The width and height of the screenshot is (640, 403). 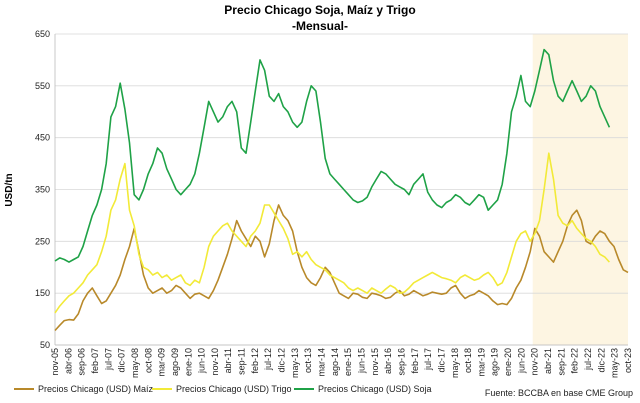 What do you see at coordinates (575, 361) in the screenshot?
I see `x-tick-label: feb-22` at bounding box center [575, 361].